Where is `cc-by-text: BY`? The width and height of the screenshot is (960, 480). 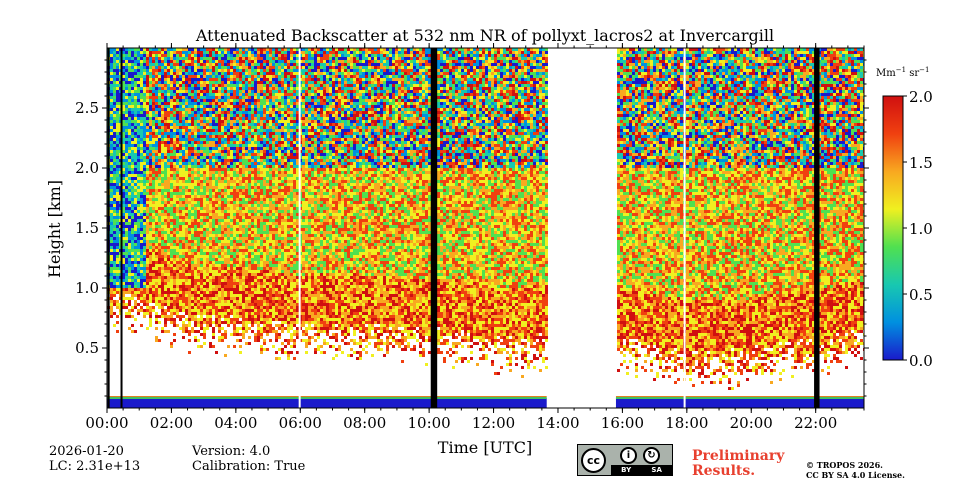 cc-by-text: BY is located at coordinates (626, 470).